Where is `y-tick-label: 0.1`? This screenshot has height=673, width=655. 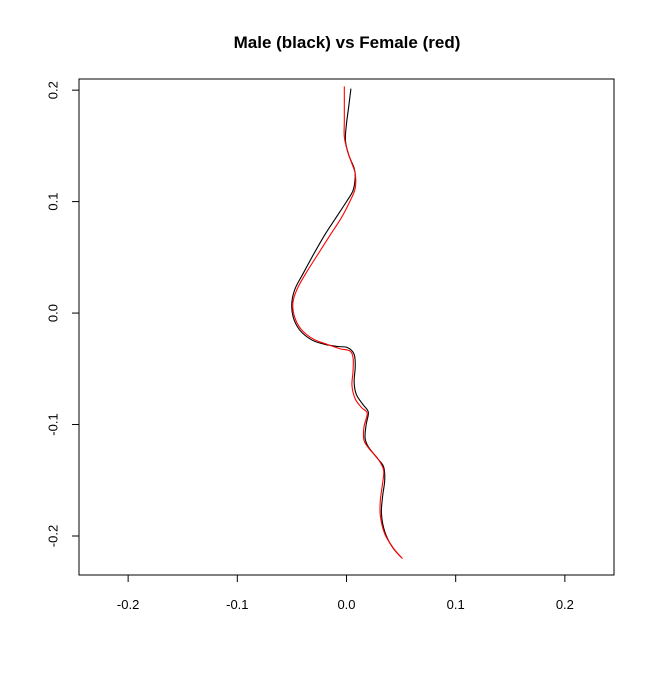 y-tick-label: 0.1 is located at coordinates (53, 202).